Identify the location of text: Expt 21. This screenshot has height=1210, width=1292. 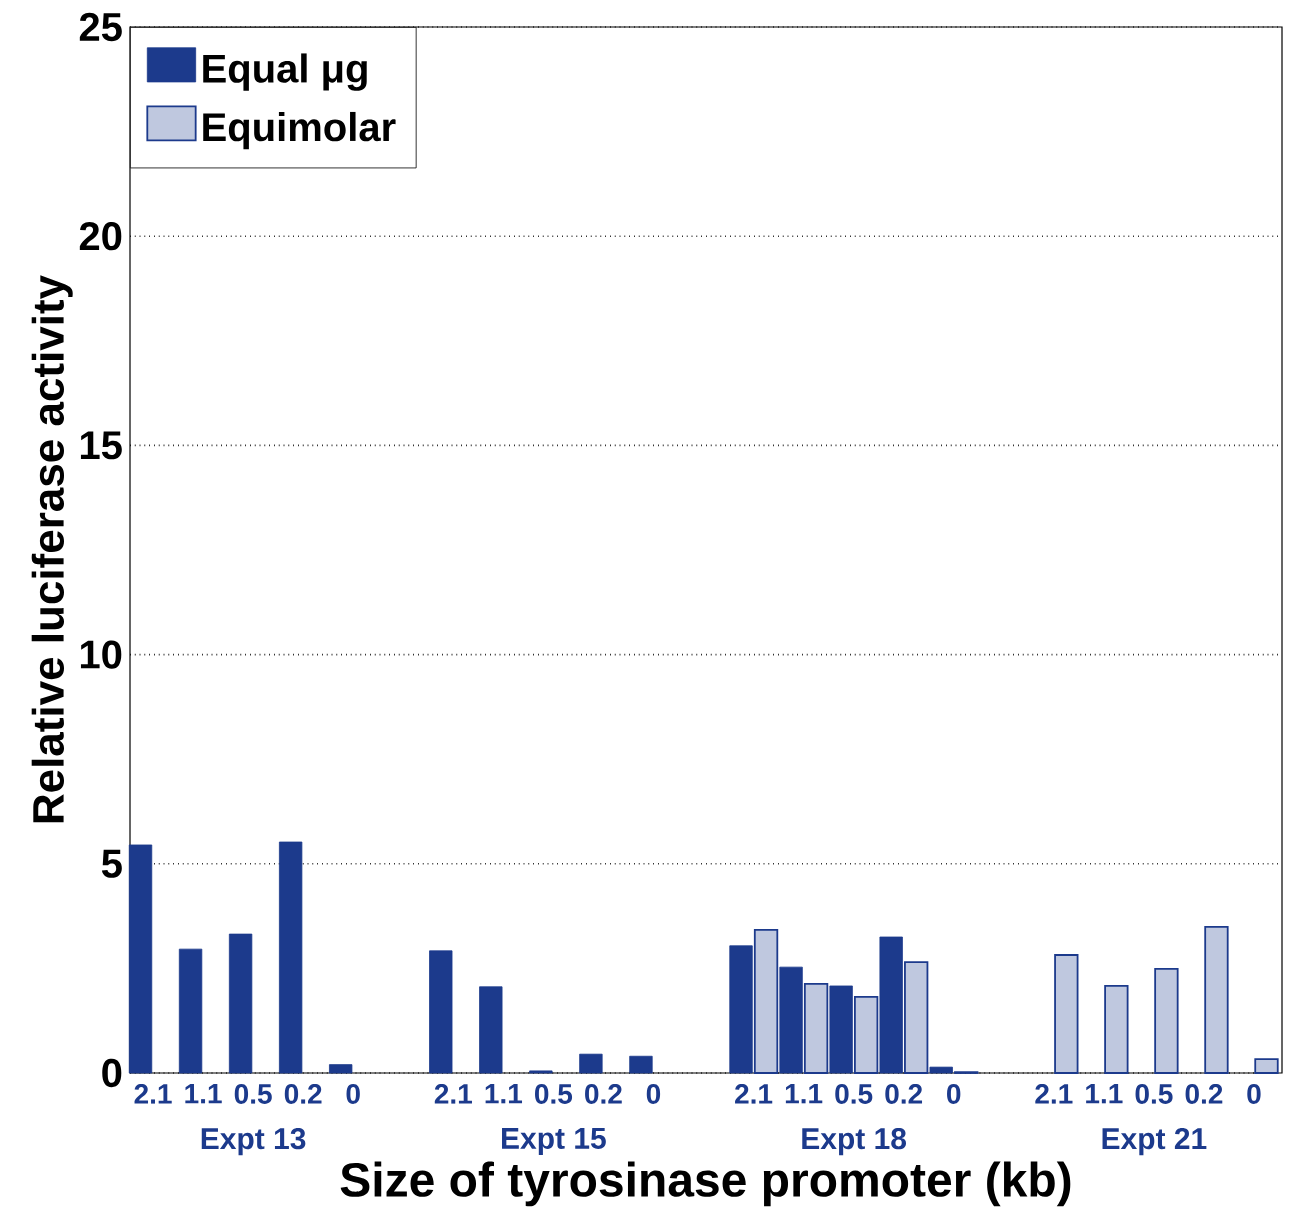
(1154, 1142).